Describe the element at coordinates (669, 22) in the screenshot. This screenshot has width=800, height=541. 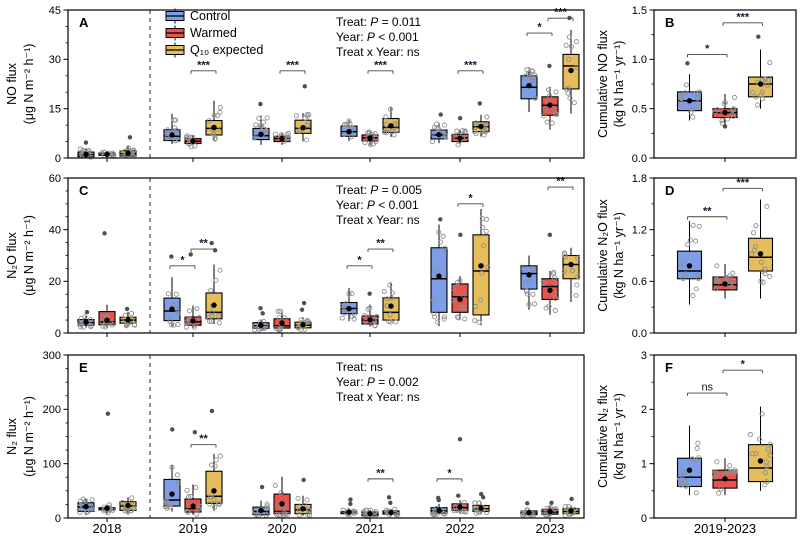
I see `panel-letter-B: B` at that location.